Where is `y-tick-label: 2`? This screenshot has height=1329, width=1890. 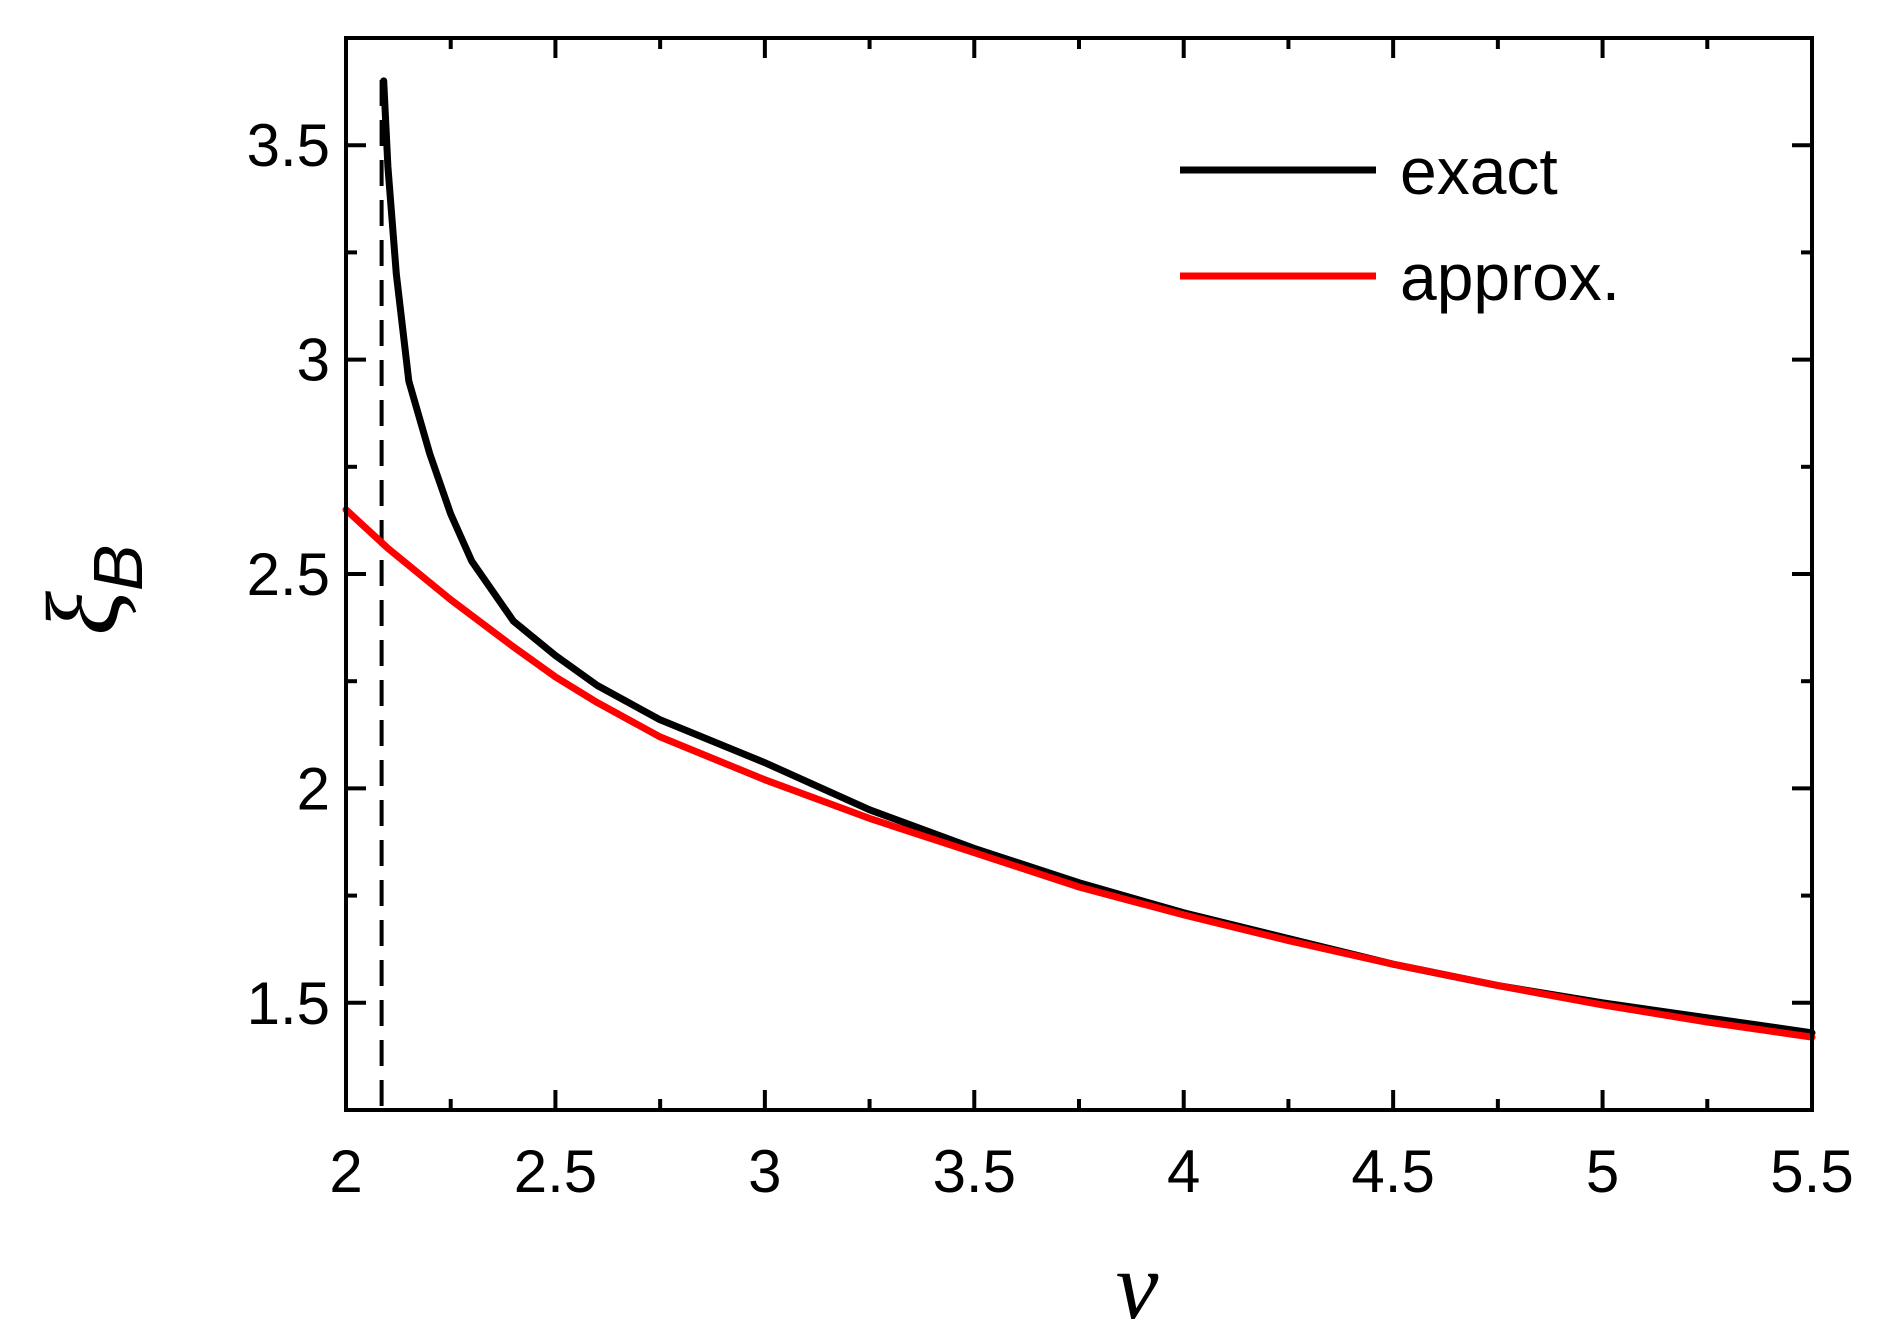 y-tick-label: 2 is located at coordinates (313, 788).